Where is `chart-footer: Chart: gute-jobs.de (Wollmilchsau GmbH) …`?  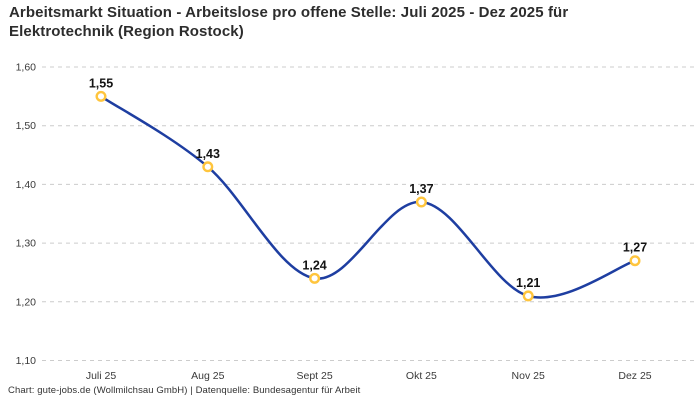
chart-footer: Chart: gute-jobs.de (Wollmilchsau GmbH) … is located at coordinates (184, 390).